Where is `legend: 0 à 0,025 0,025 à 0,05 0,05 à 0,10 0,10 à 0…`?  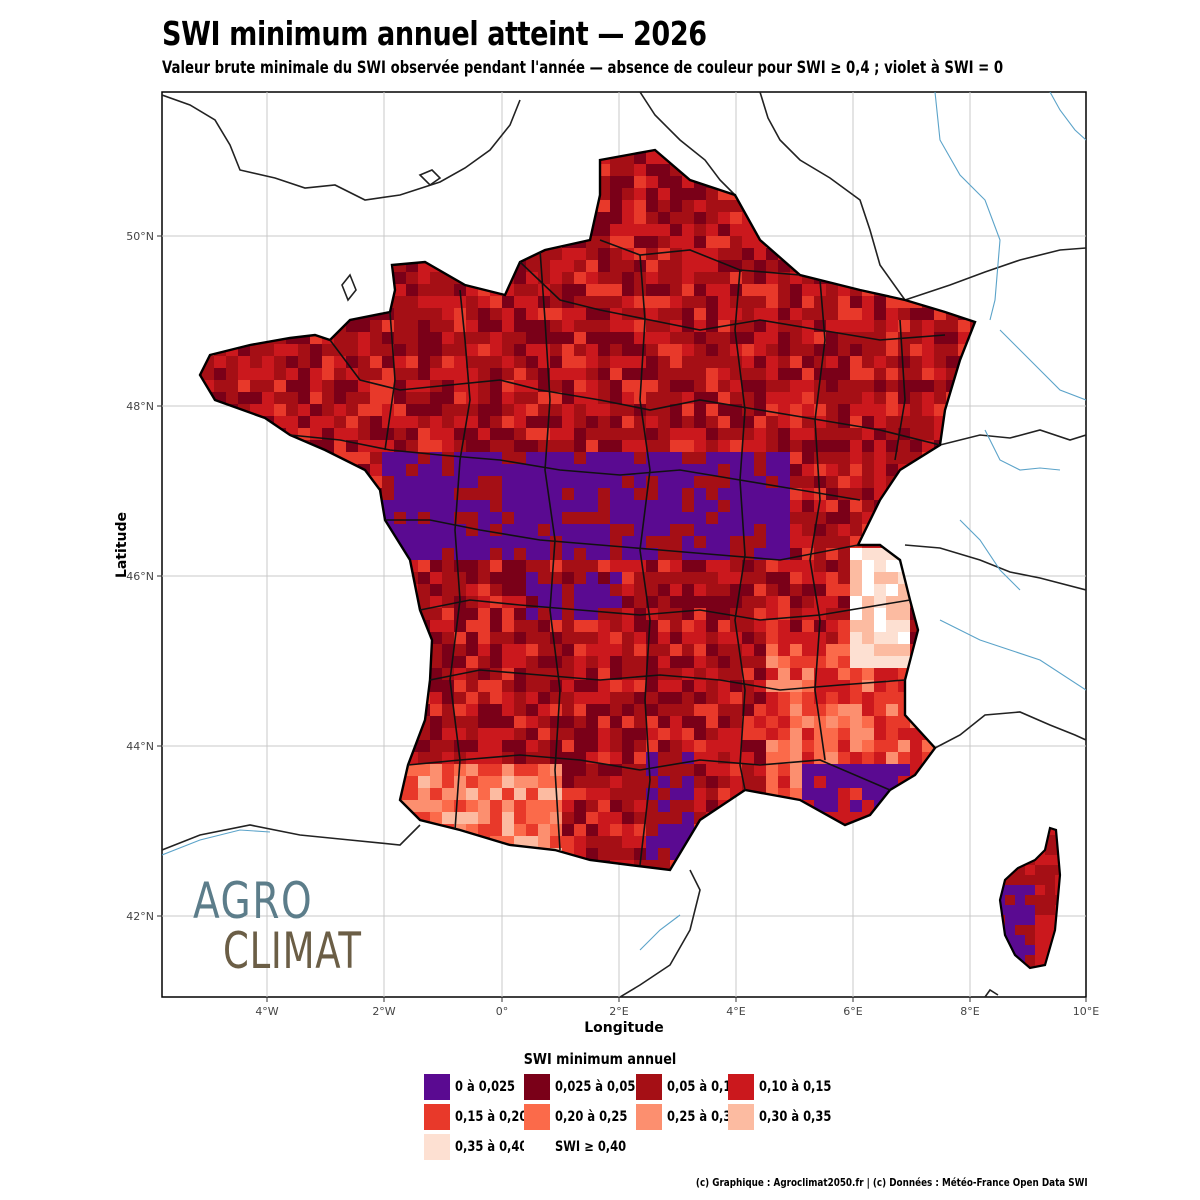 legend: 0 à 0,025 0,025 à 0,05 0,05 à 0,10 0,10 à 0… is located at coordinates (644, 1119).